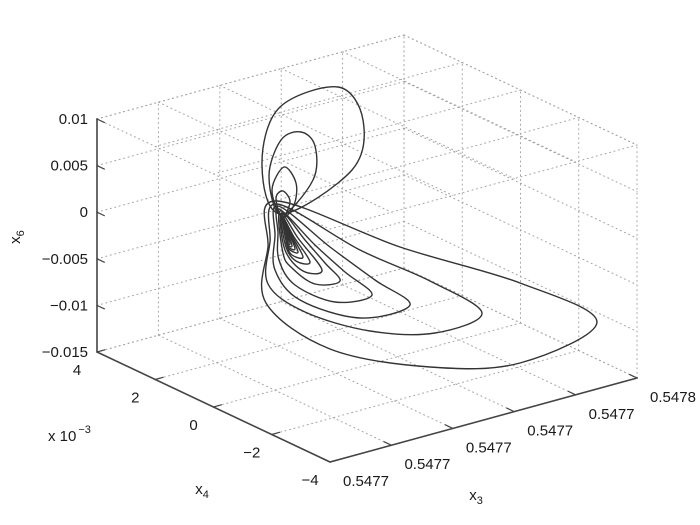  Describe the element at coordinates (476, 497) in the screenshot. I see `x3-axis-label: x3` at that location.